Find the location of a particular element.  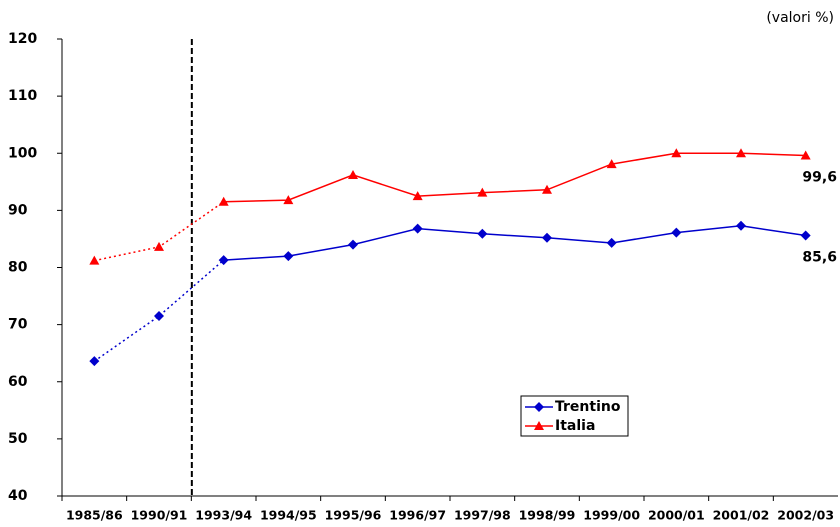

legend-label: Trentino is located at coordinates (588, 407).